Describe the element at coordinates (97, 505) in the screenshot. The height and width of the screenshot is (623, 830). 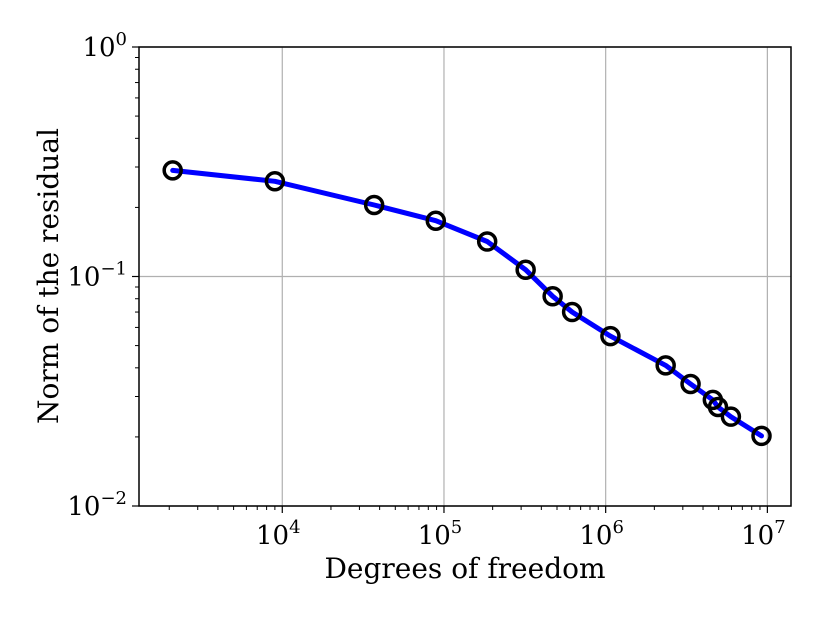
I see `y-tick-label: 10⁻²` at that location.